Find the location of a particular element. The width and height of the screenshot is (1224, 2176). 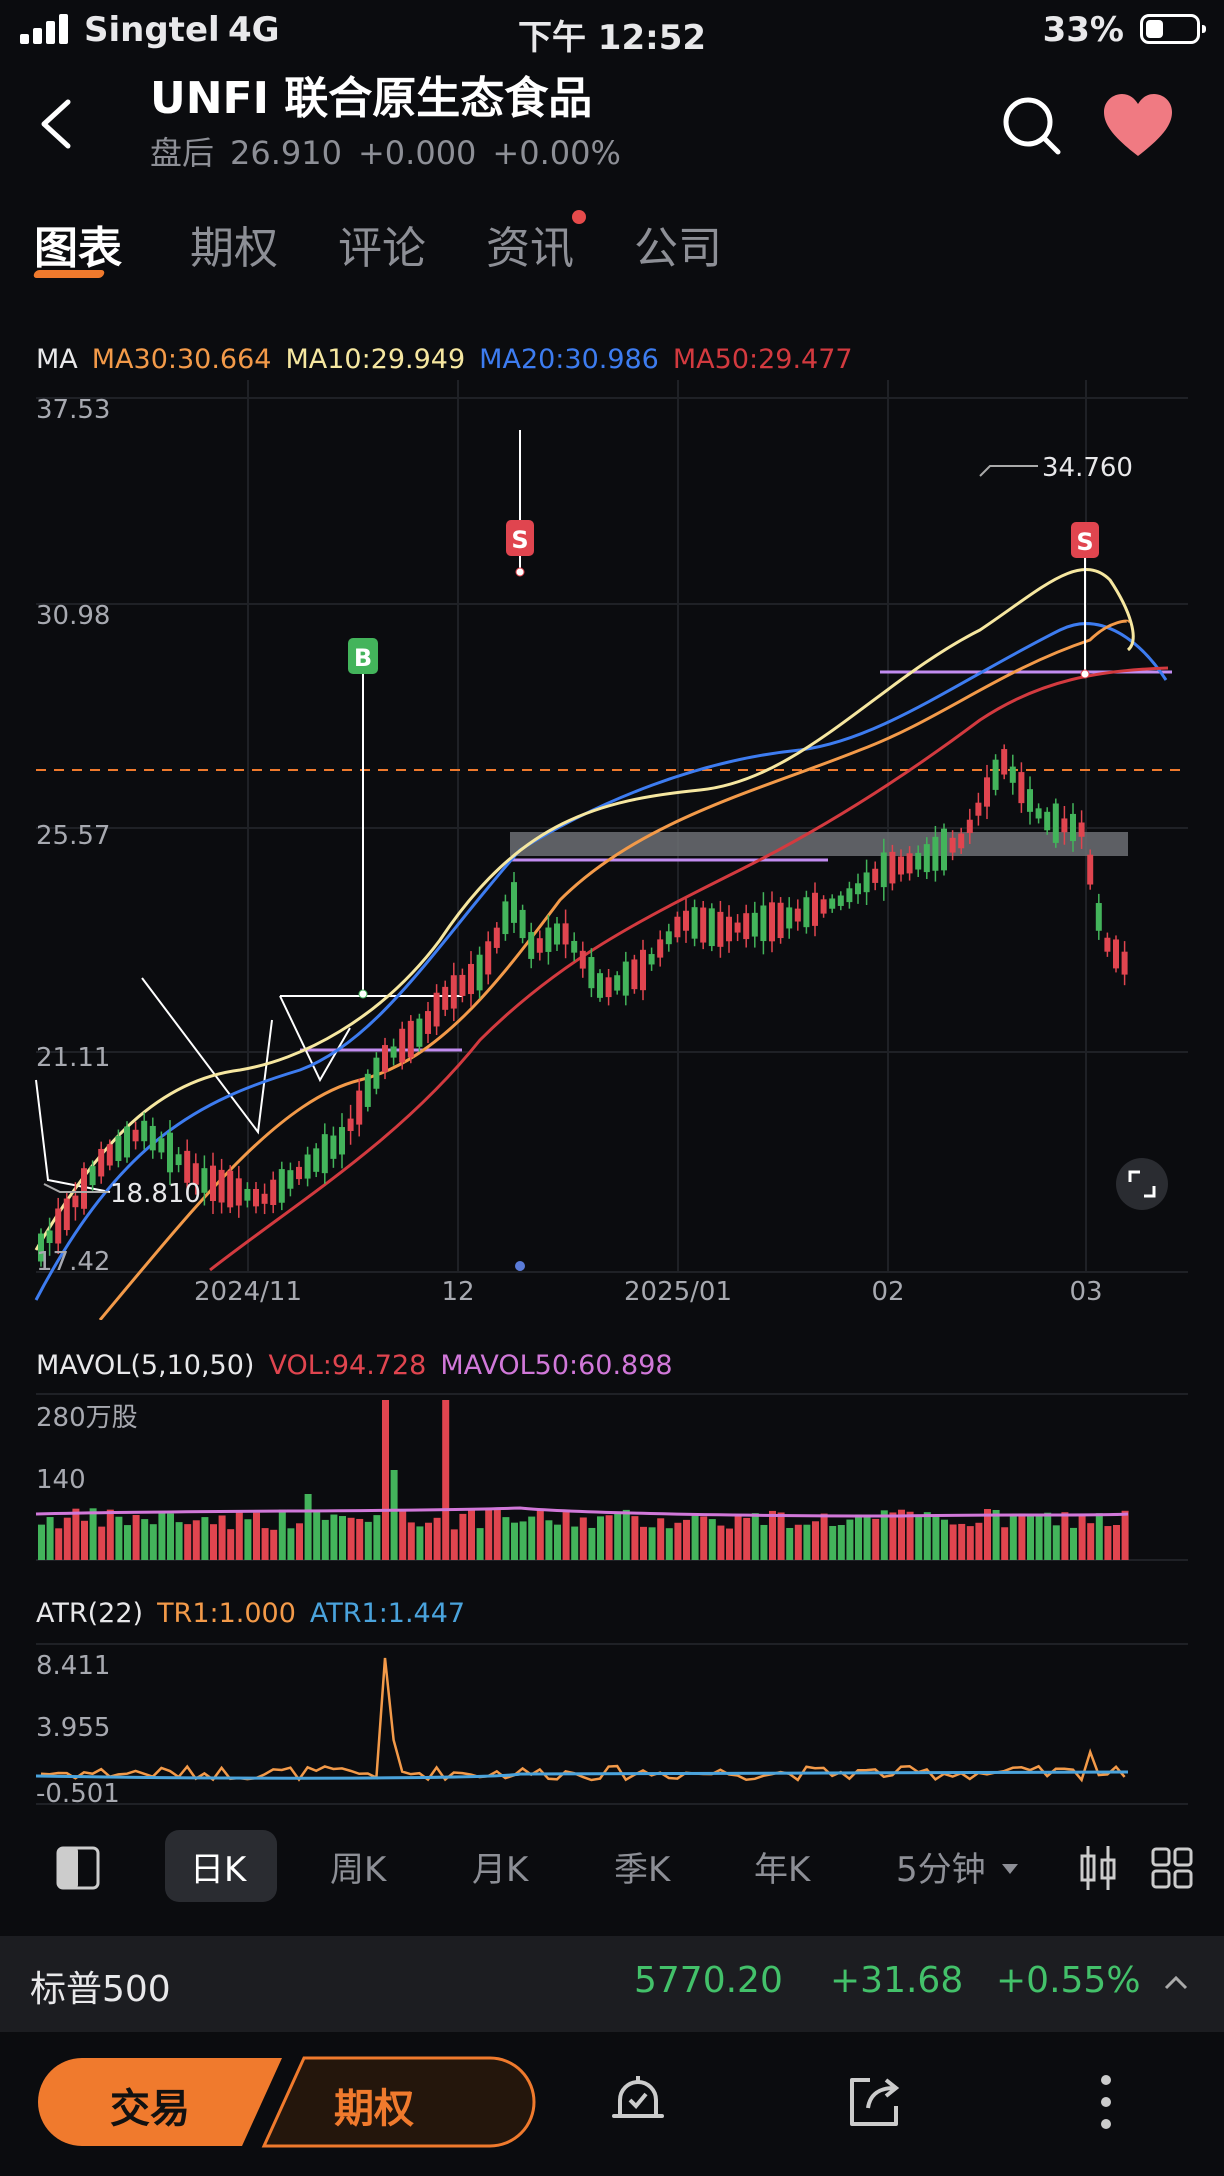

options-button: 期权 is located at coordinates (374, 2109).